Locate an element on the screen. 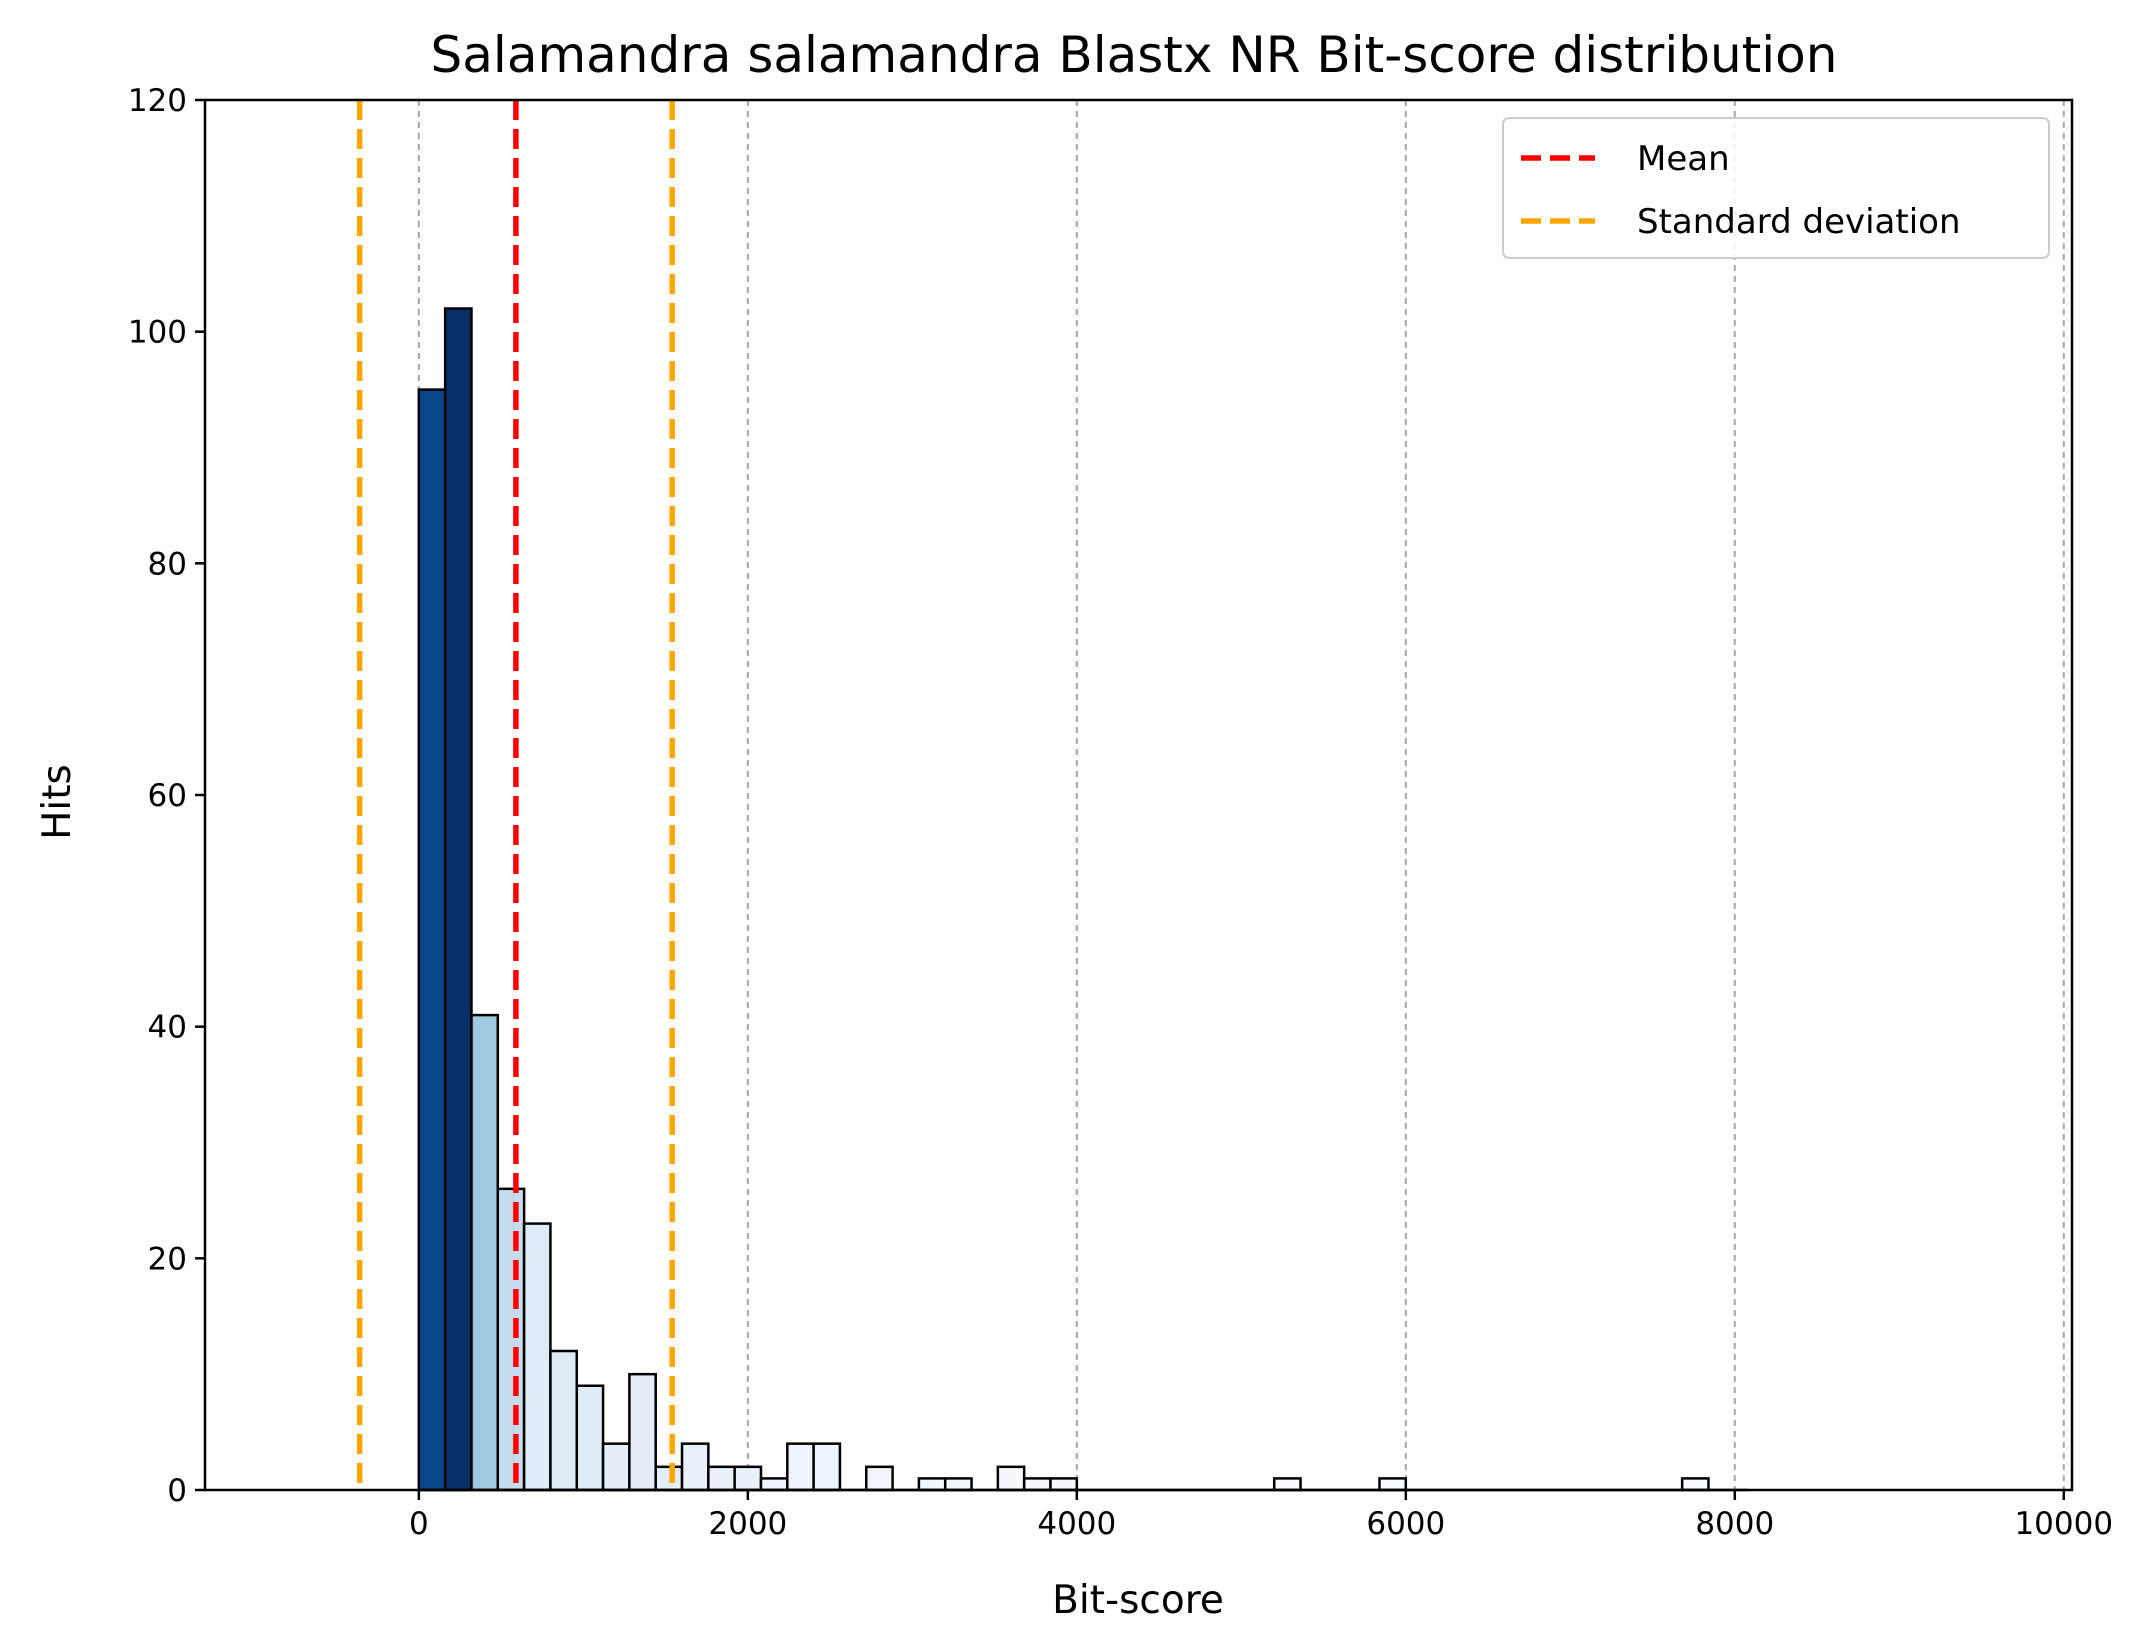  legend-box is located at coordinates (1776, 188).